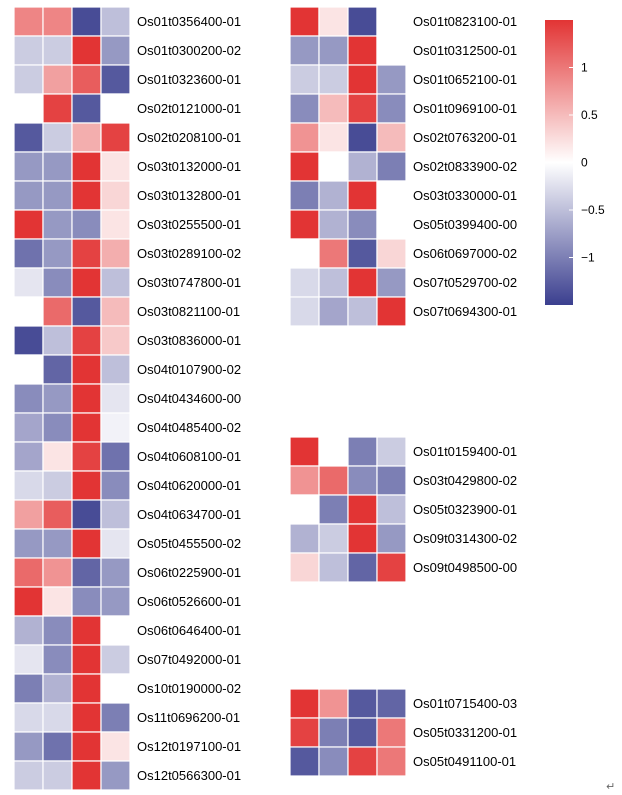  I want to click on color-legend: 1 0.5 0 −0.5 −1, so click(575, 162).